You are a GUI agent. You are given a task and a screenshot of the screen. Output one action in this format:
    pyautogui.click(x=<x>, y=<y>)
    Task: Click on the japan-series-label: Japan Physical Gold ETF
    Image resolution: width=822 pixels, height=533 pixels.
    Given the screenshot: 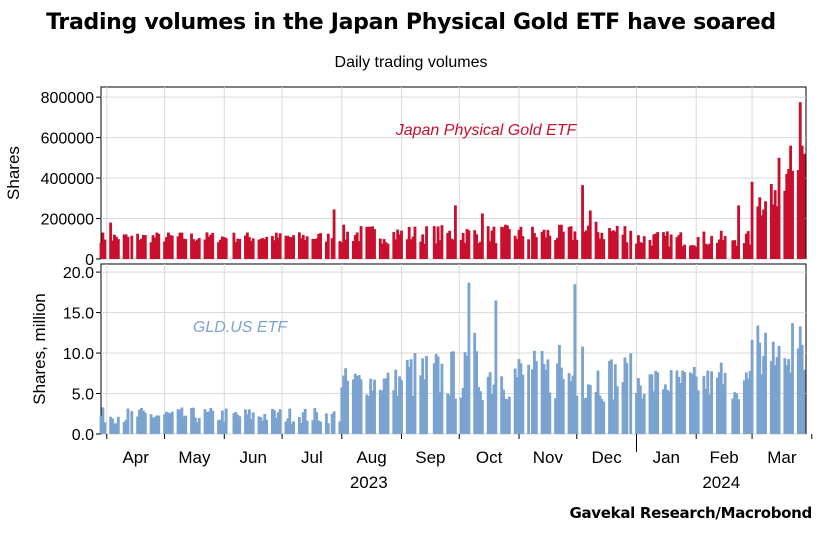 What is the action you would take?
    pyautogui.click(x=486, y=130)
    